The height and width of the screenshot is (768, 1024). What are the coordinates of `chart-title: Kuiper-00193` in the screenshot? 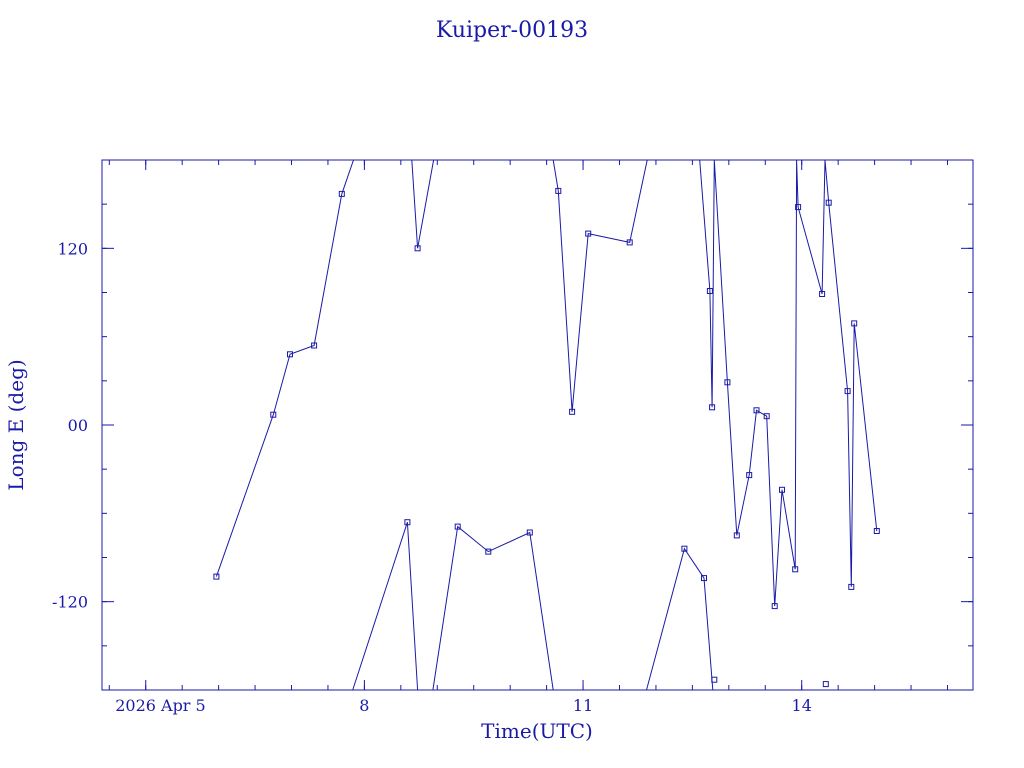 It's located at (512, 30).